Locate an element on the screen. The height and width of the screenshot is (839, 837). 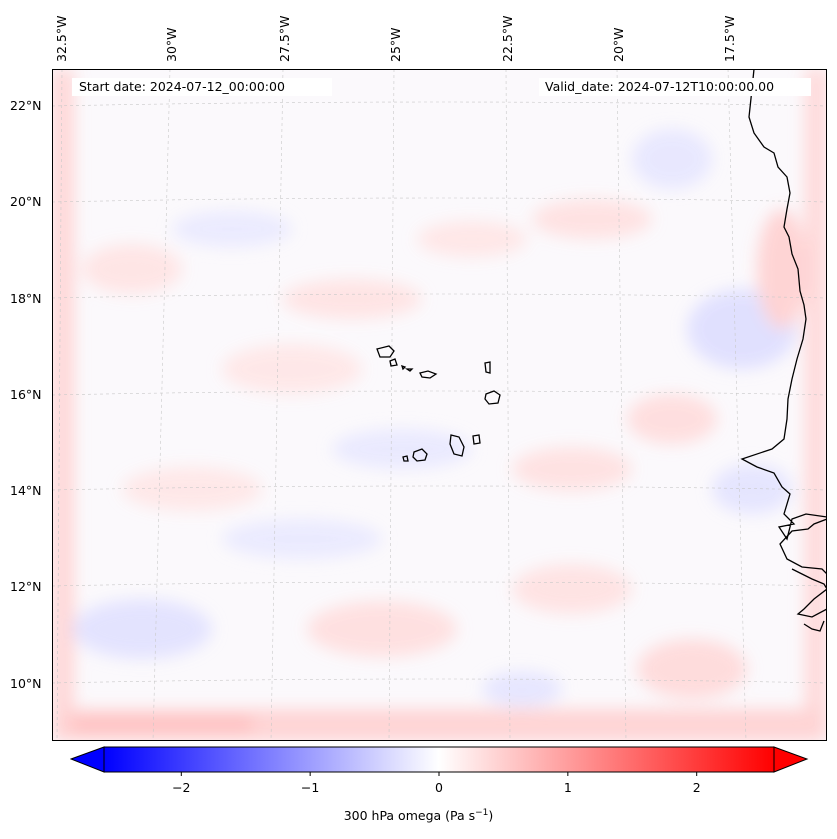
valid-date-label: Valid_date: 2024-07-12T10:00:00.00 is located at coordinates (660, 87).